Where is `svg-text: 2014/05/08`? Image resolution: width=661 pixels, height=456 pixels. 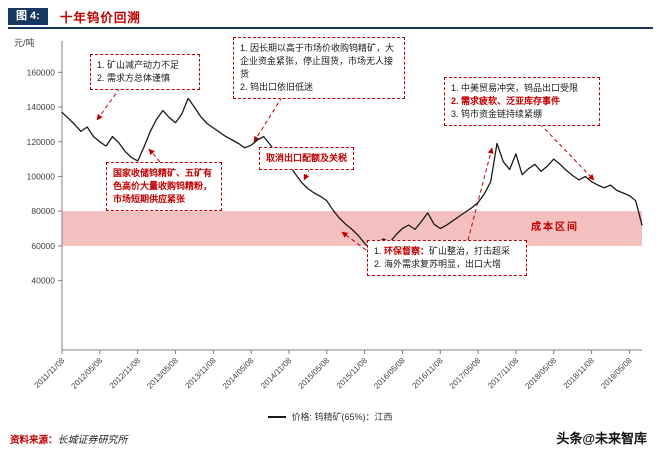 svg-text: 2014/05/08 is located at coordinates (238, 373).